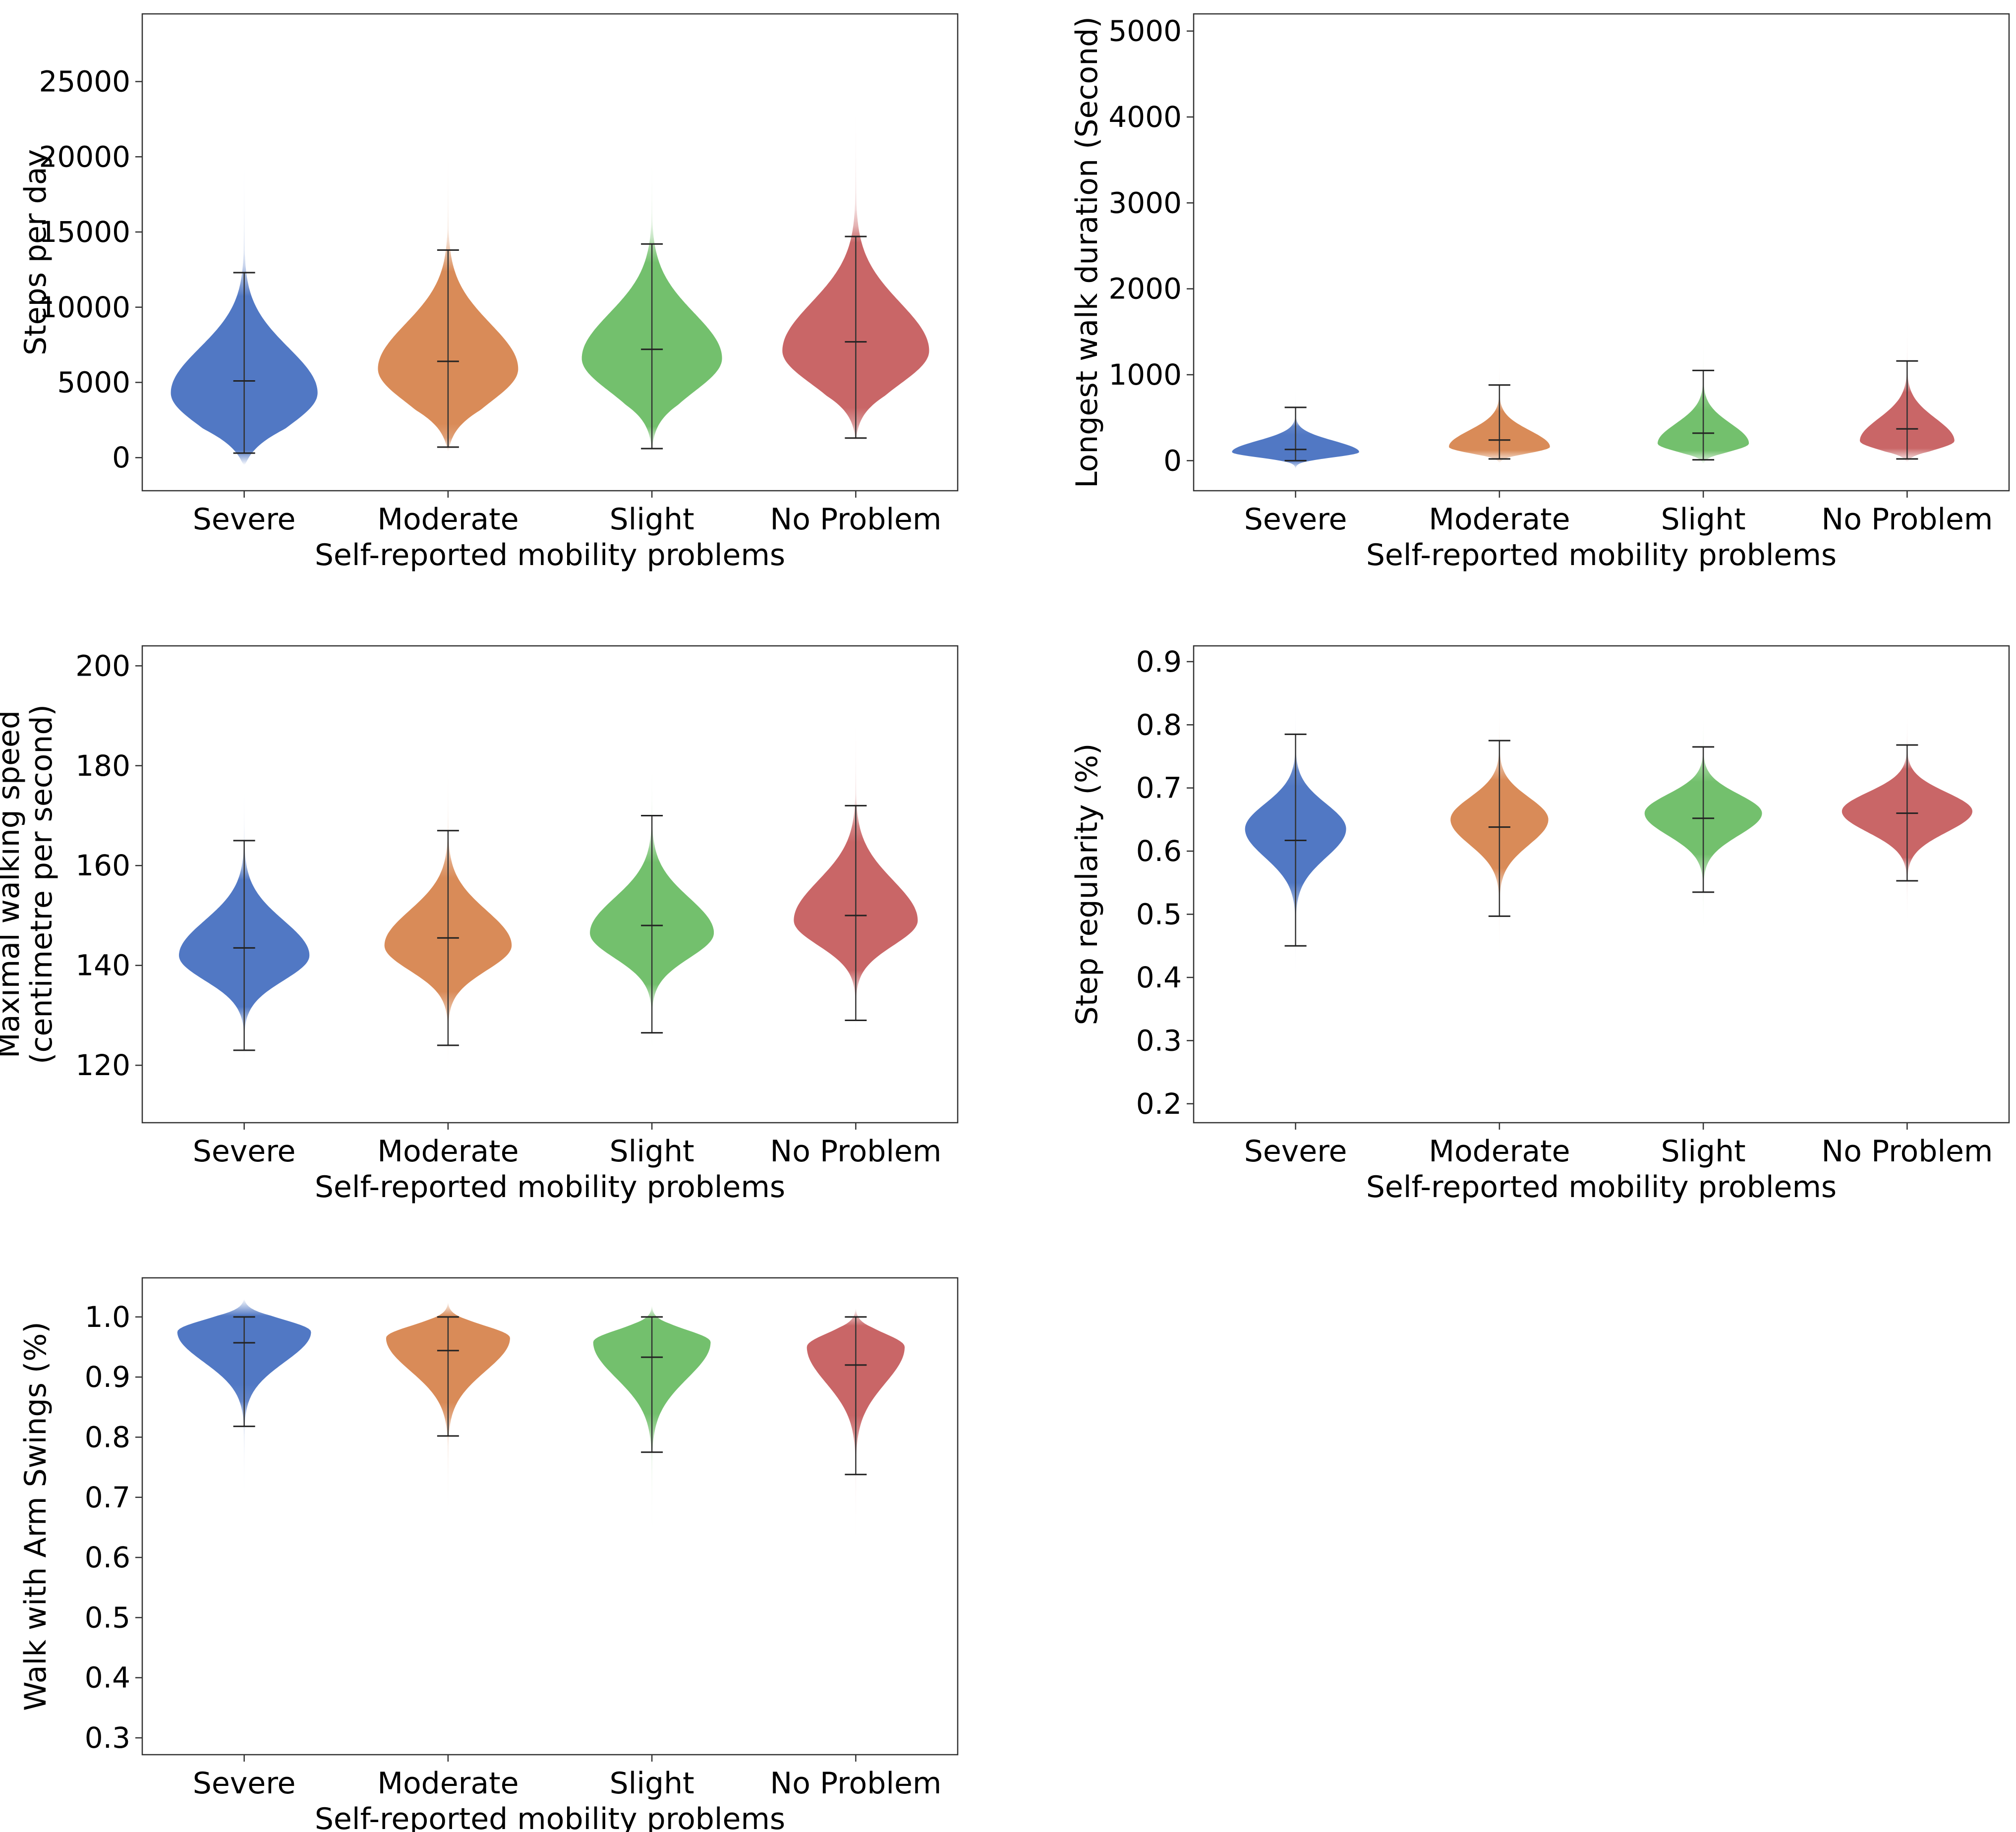 This screenshot has width=2016, height=1832. Describe the element at coordinates (652, 1491) in the screenshot. I see `violin-slight` at that location.